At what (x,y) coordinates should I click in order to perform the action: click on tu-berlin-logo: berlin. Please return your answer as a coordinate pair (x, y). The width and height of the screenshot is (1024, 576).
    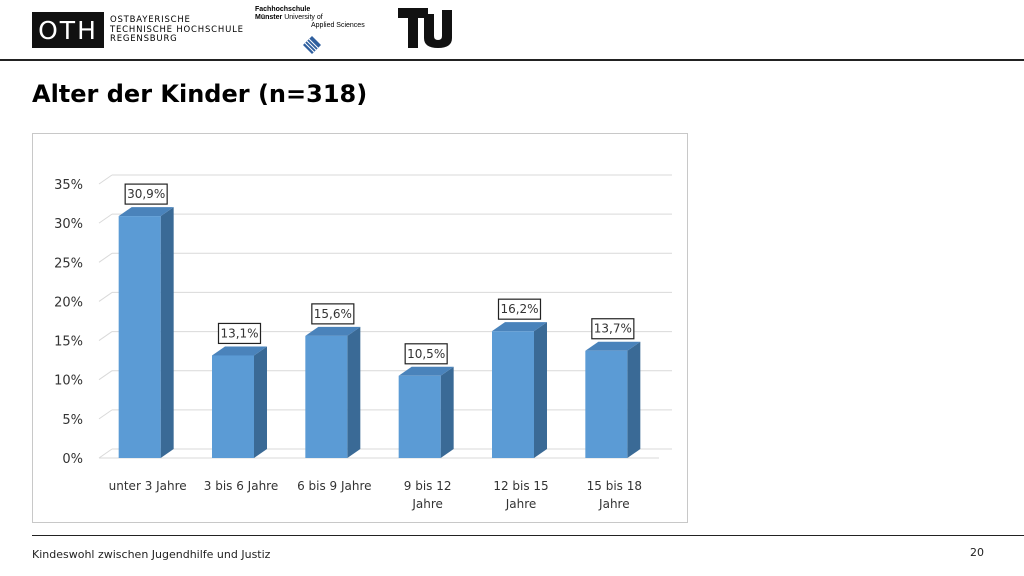
    Looking at the image, I should click on (431, 28).